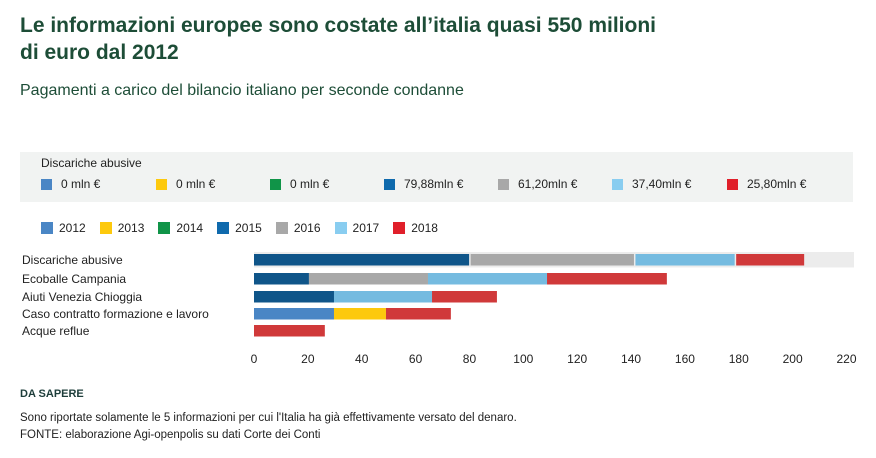 The image size is (876, 458). Describe the element at coordinates (307, 228) in the screenshot. I see `legend-label: 2016` at that location.